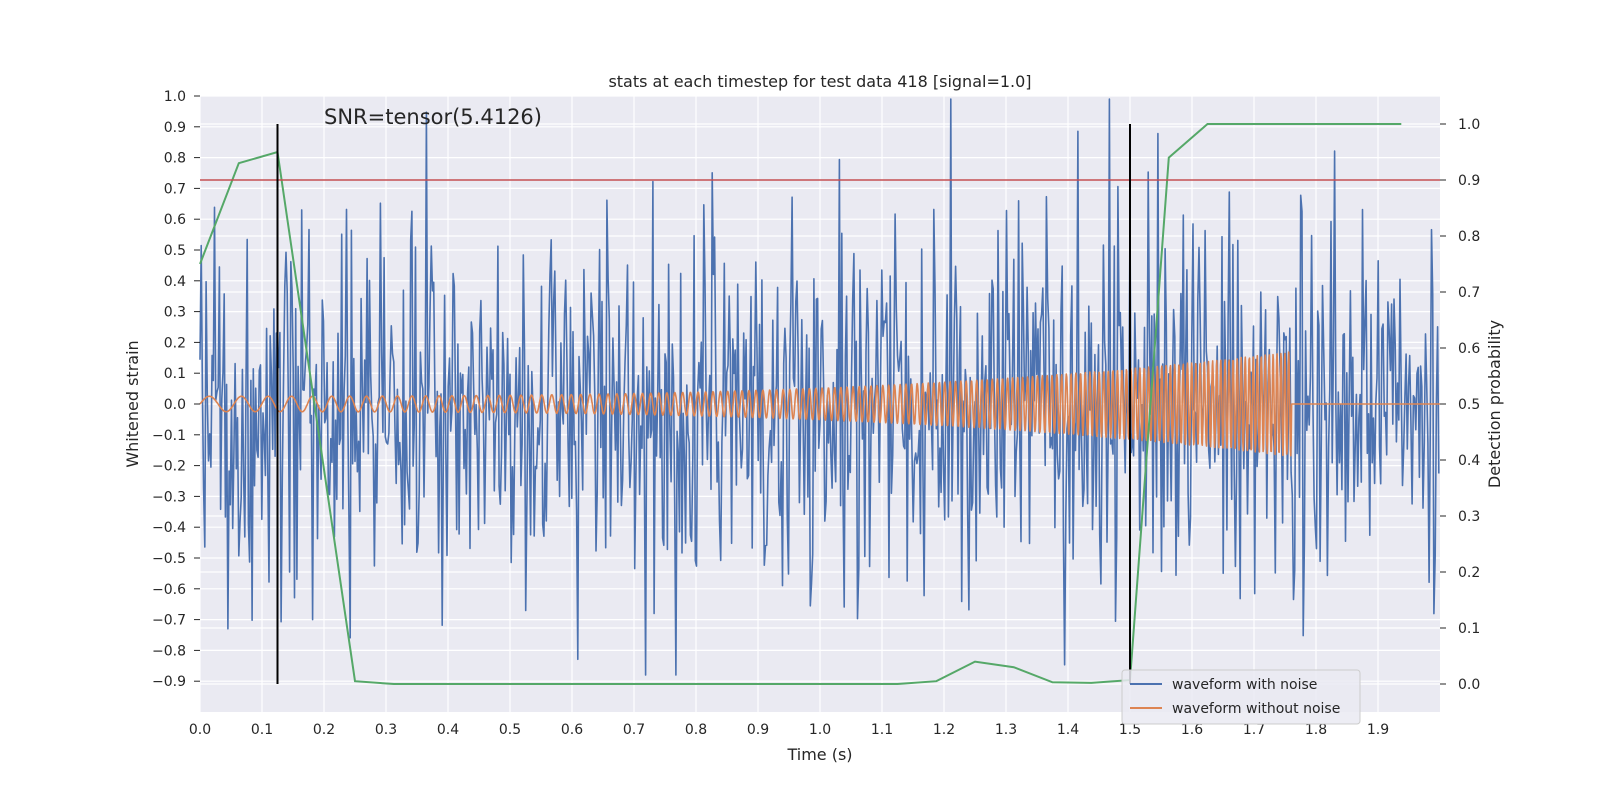 The height and width of the screenshot is (800, 1600). What do you see at coordinates (175, 282) in the screenshot?
I see `y-left-tick-label: 0.4` at bounding box center [175, 282].